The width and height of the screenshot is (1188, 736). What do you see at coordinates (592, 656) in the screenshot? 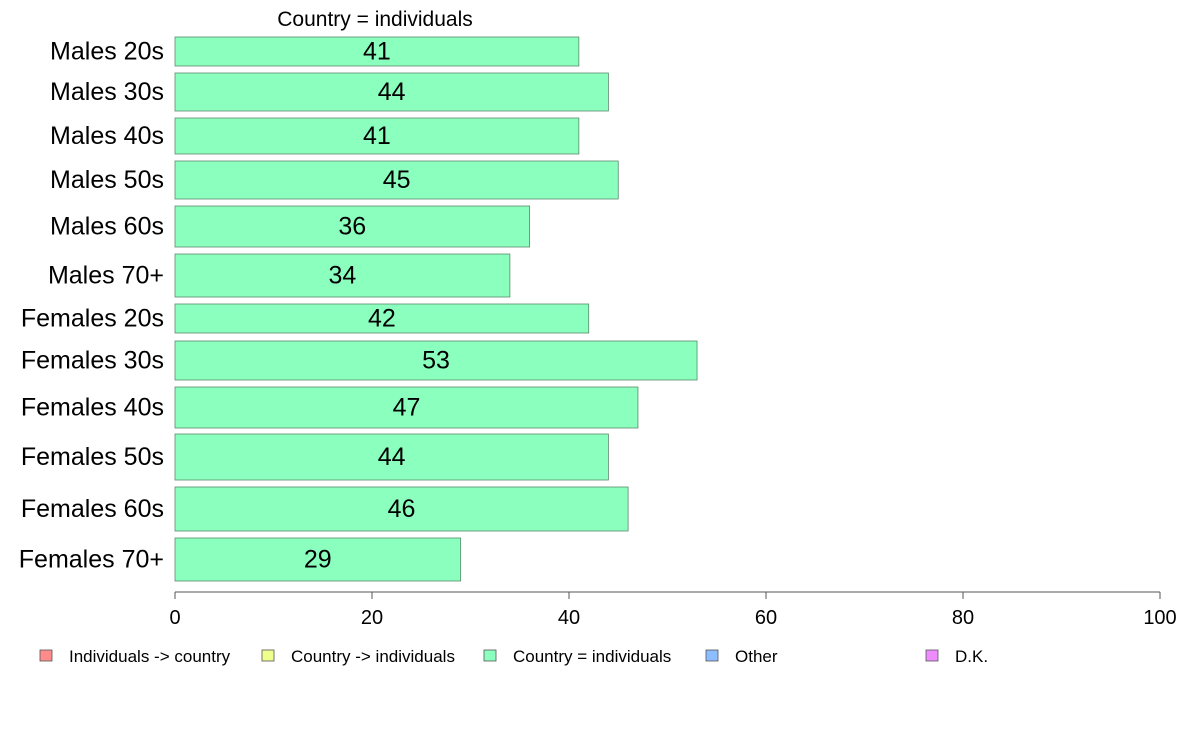
I see `legend-label: Country = individuals` at bounding box center [592, 656].